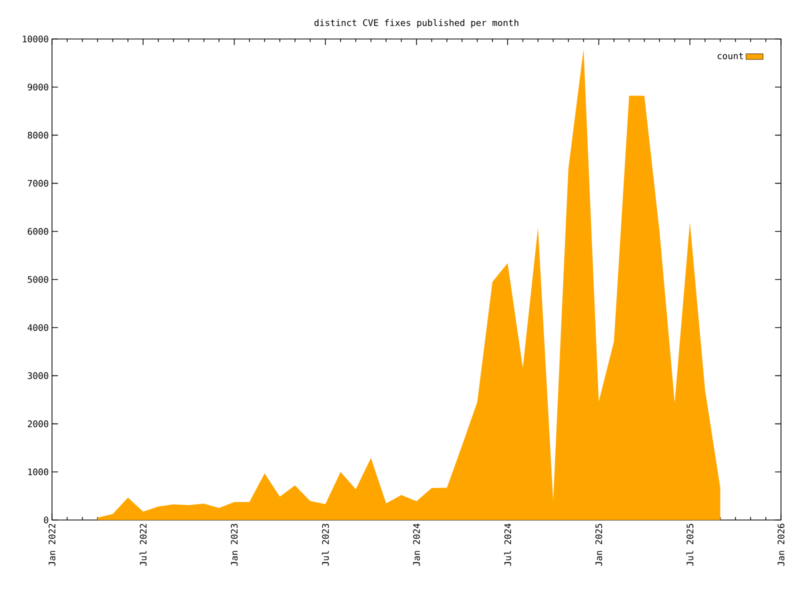 This screenshot has height=600, width=800. Describe the element at coordinates (38, 87) in the screenshot. I see `y-tick-label: 9000` at that location.